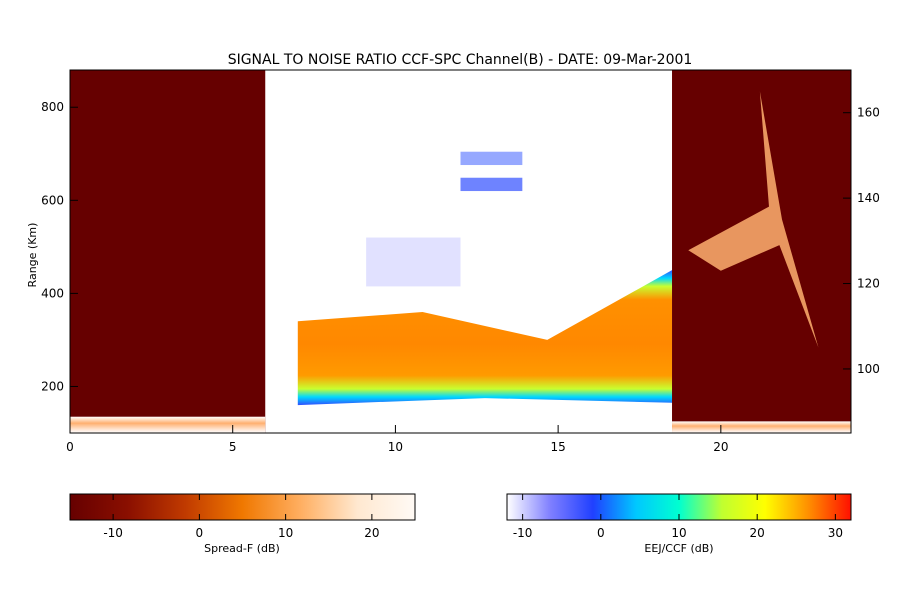 This screenshot has height=600, width=900. Describe the element at coordinates (242, 524) in the screenshot. I see `colorbar-spread-f: Spread-F (dB) -10 0 10 20` at that location.